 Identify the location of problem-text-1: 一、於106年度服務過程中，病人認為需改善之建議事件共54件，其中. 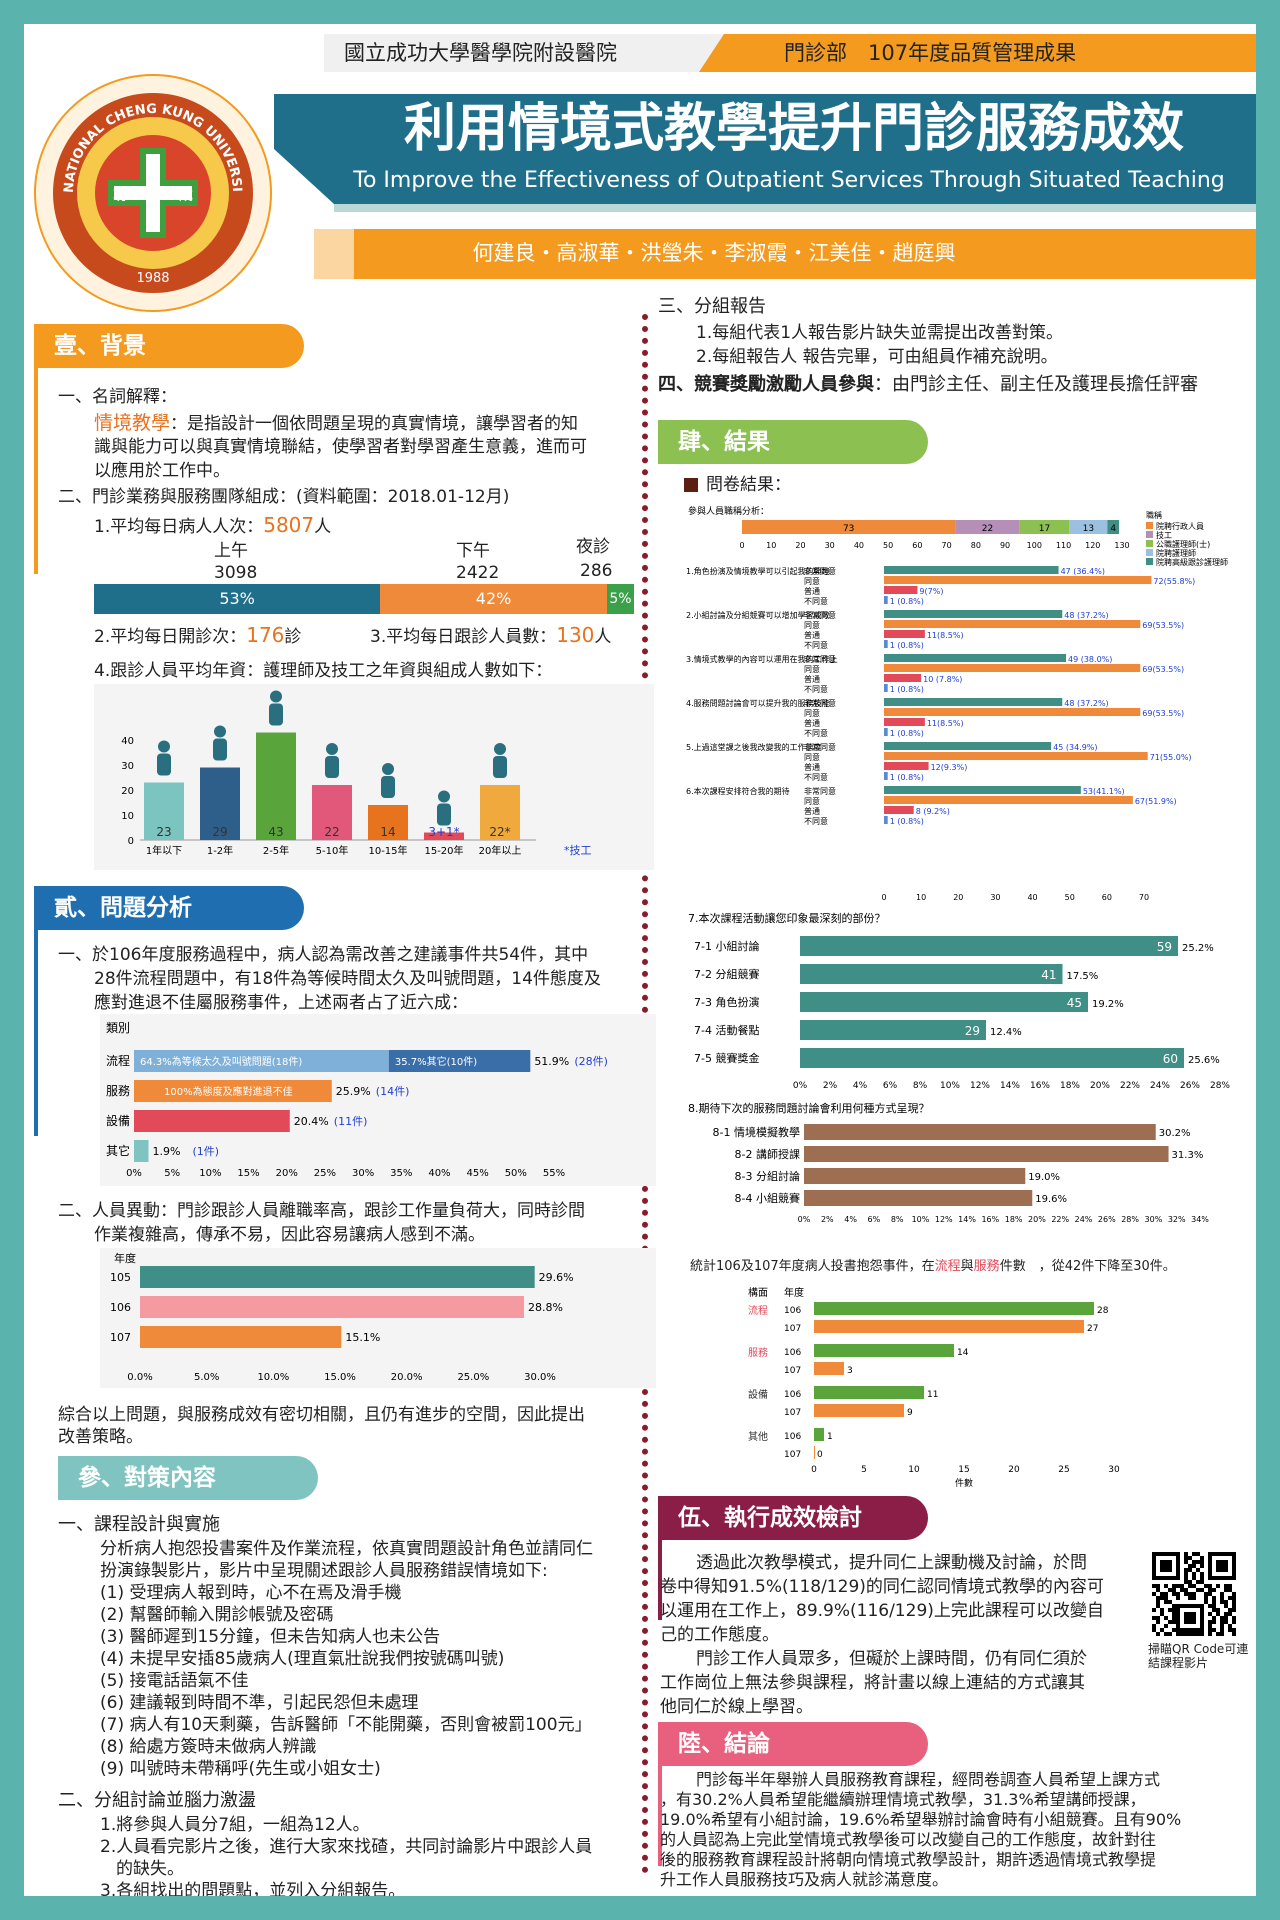
(323, 955).